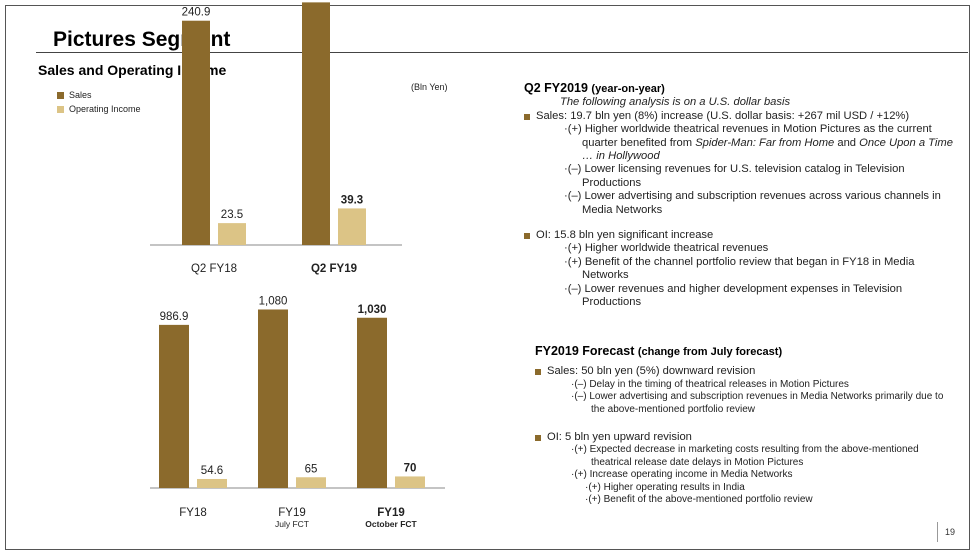  What do you see at coordinates (502, 52) in the screenshot?
I see `title-divider` at bounding box center [502, 52].